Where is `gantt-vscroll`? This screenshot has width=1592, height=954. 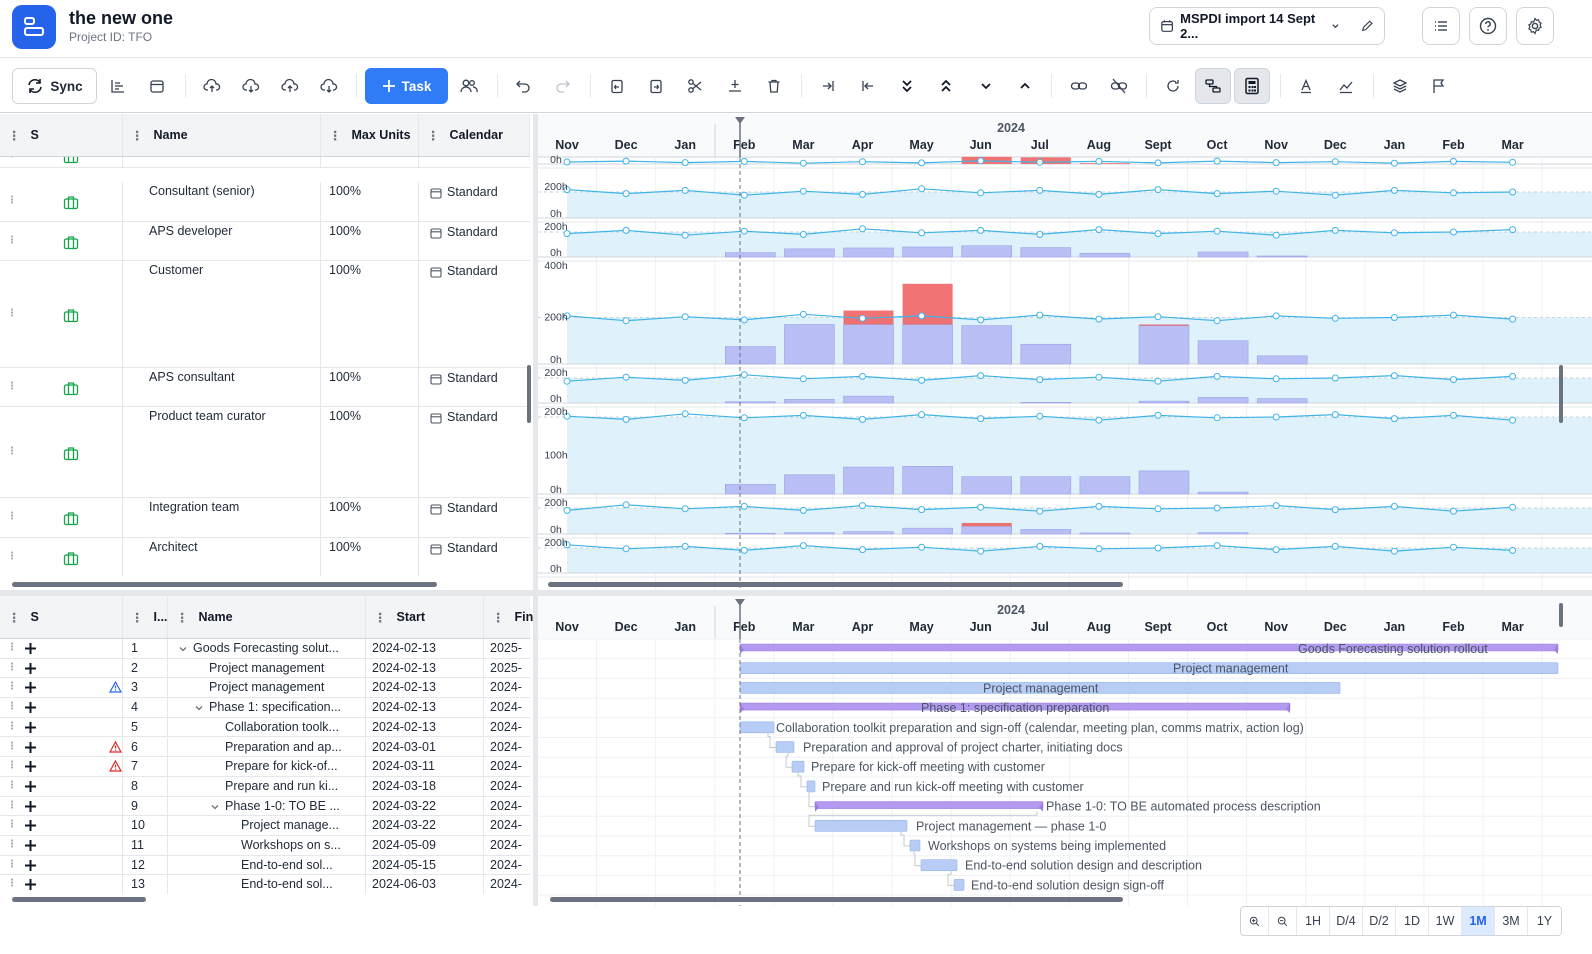
gantt-vscroll is located at coordinates (1561, 615).